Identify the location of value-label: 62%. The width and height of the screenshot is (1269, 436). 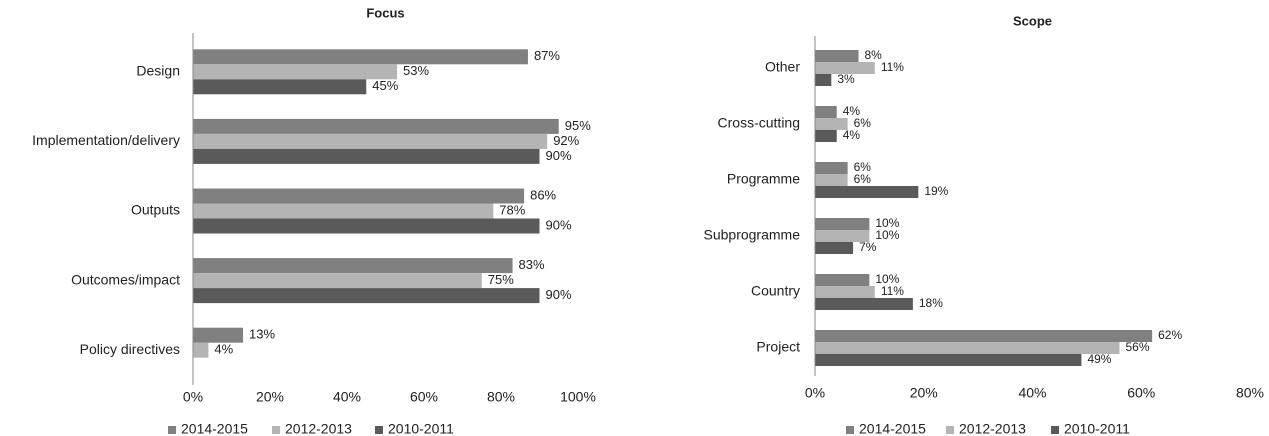
(1170, 335).